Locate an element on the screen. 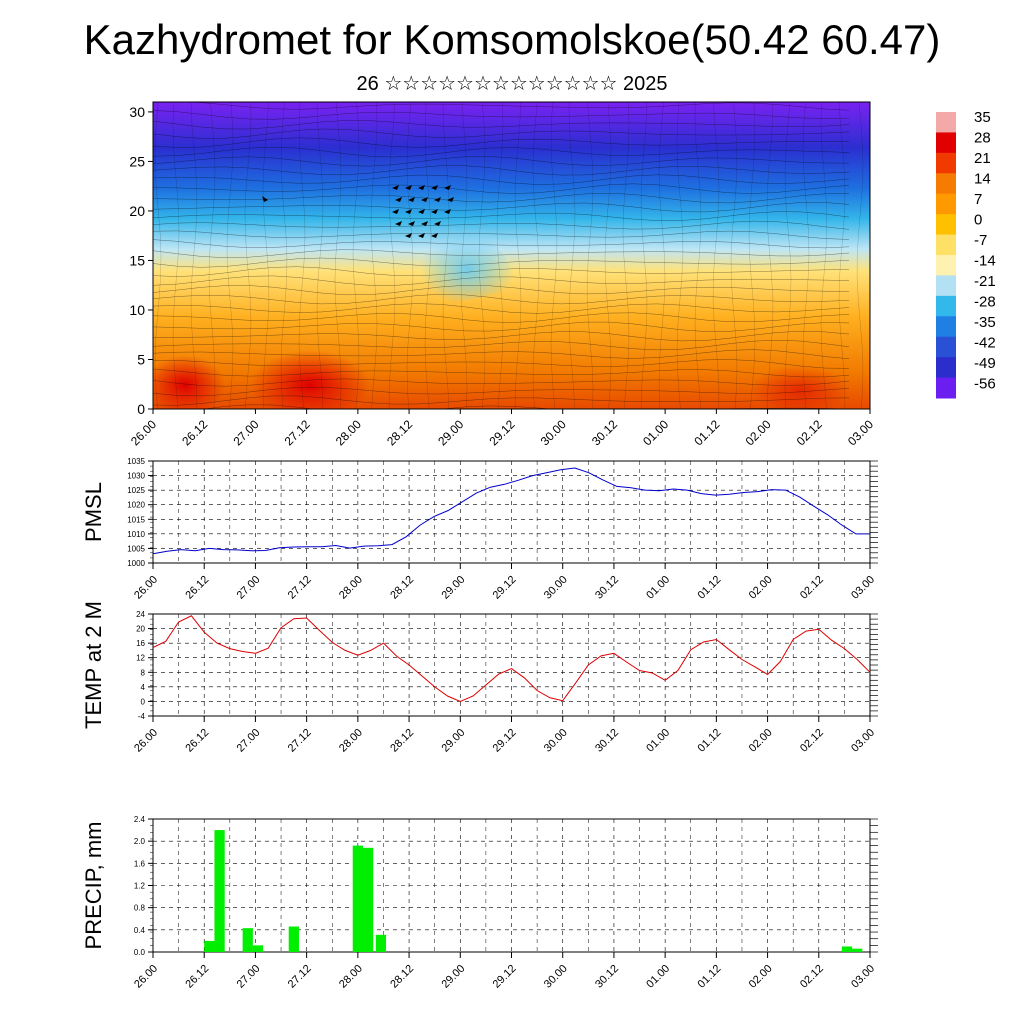 The width and height of the screenshot is (1024, 1024). heatmap-x-tick-label: 30.12 is located at coordinates (604, 432).